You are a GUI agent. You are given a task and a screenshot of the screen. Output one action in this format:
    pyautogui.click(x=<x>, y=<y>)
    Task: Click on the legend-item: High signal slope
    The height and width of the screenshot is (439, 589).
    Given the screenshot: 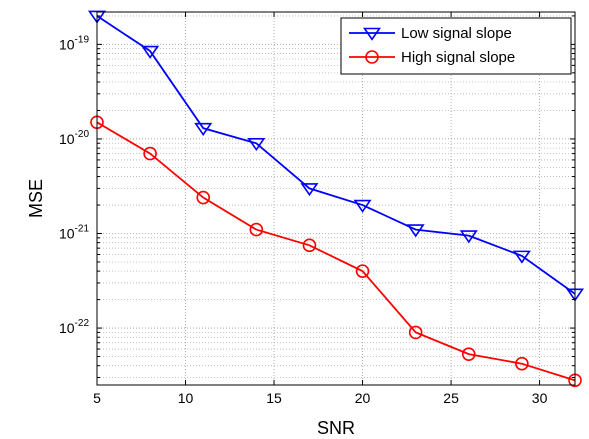 What is the action you would take?
    pyautogui.click(x=432, y=57)
    